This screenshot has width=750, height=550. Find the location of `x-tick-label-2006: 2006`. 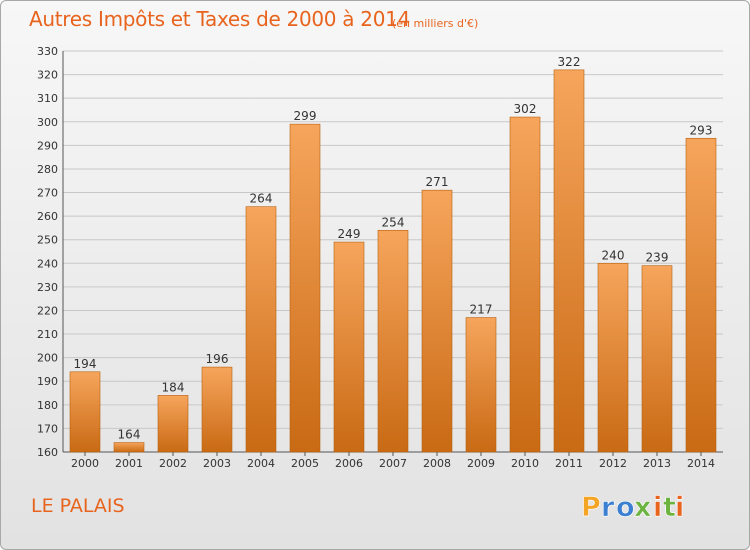

x-tick-label-2006: 2006 is located at coordinates (349, 463).